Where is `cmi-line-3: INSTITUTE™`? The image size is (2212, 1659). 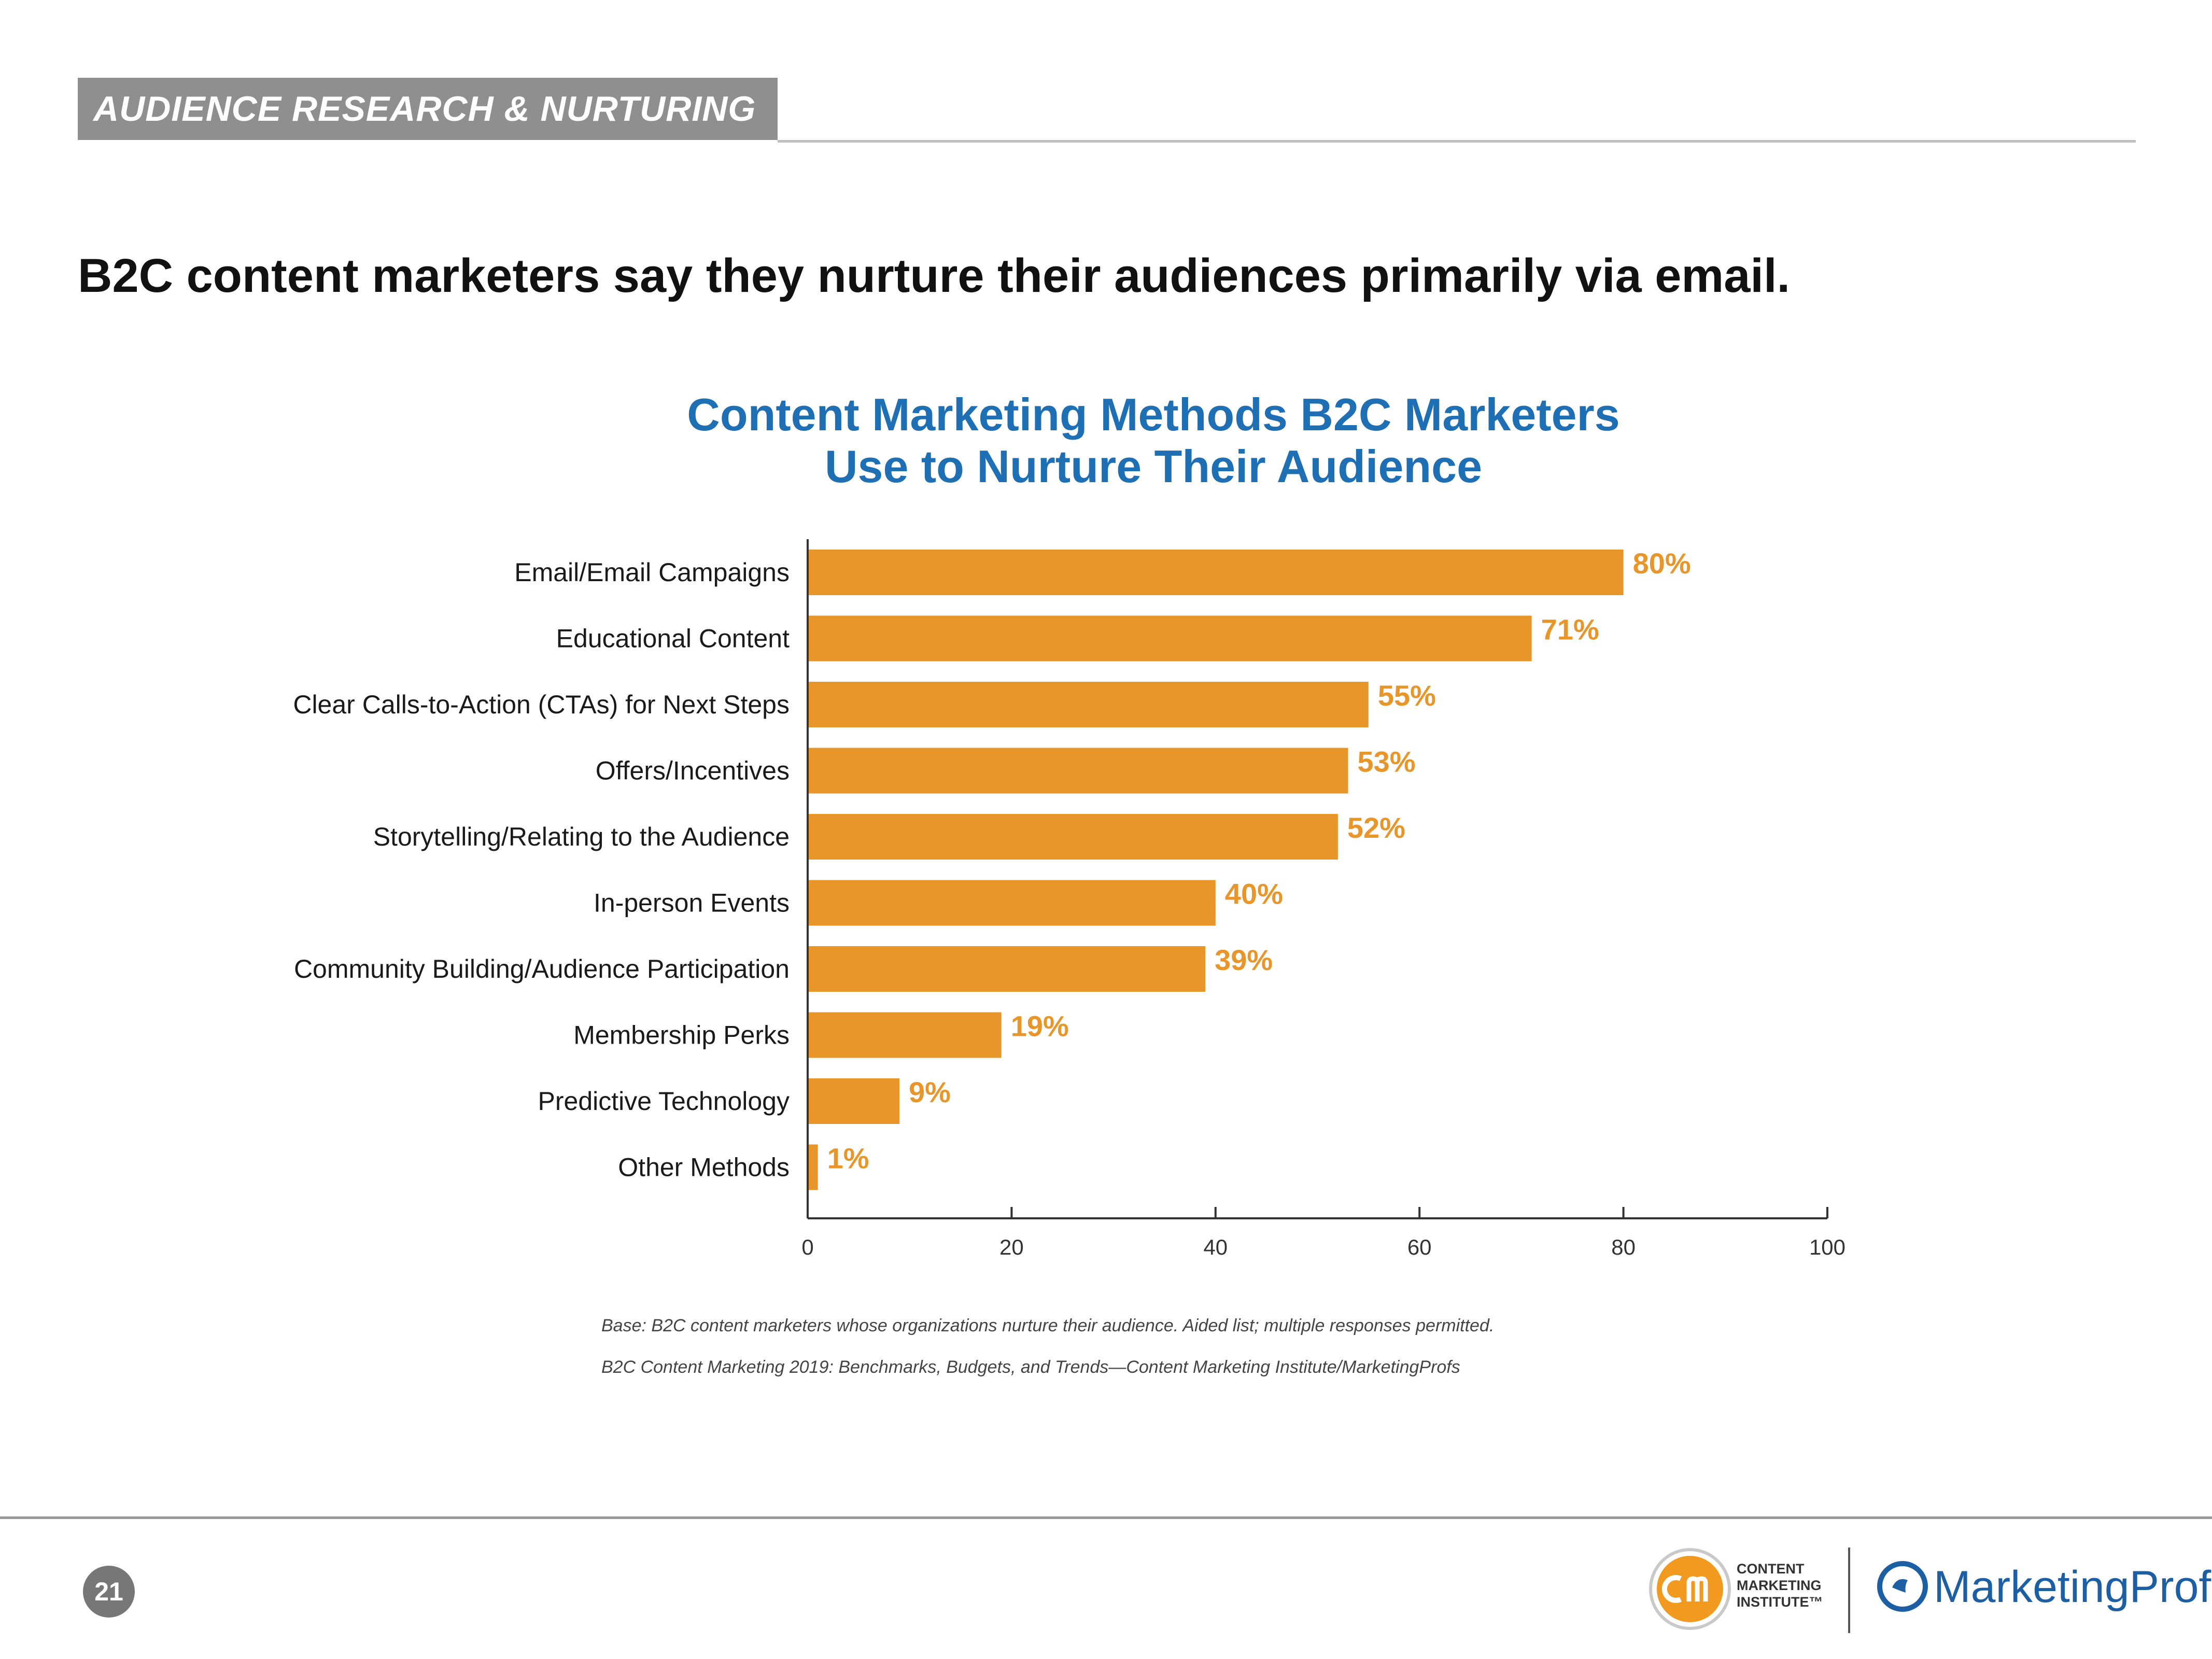
cmi-line-3: INSTITUTE™ is located at coordinates (1780, 1602).